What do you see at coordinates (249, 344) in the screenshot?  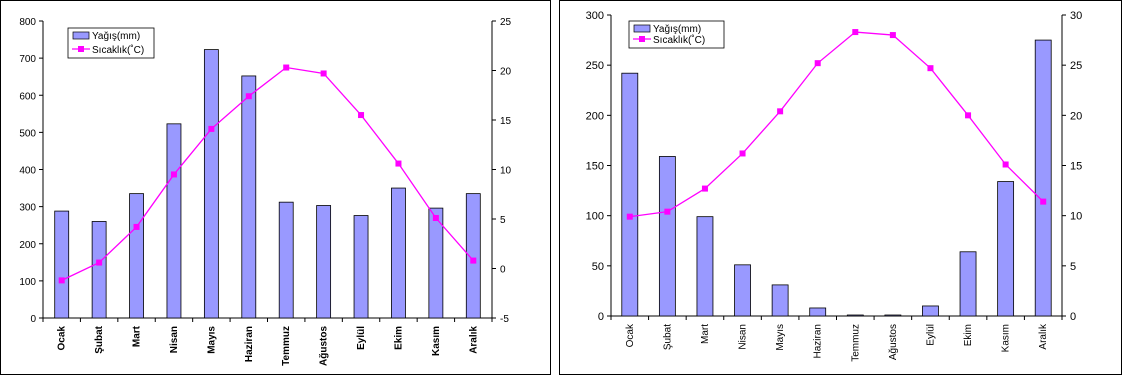 I see `chart-1-category-label: Haziran` at bounding box center [249, 344].